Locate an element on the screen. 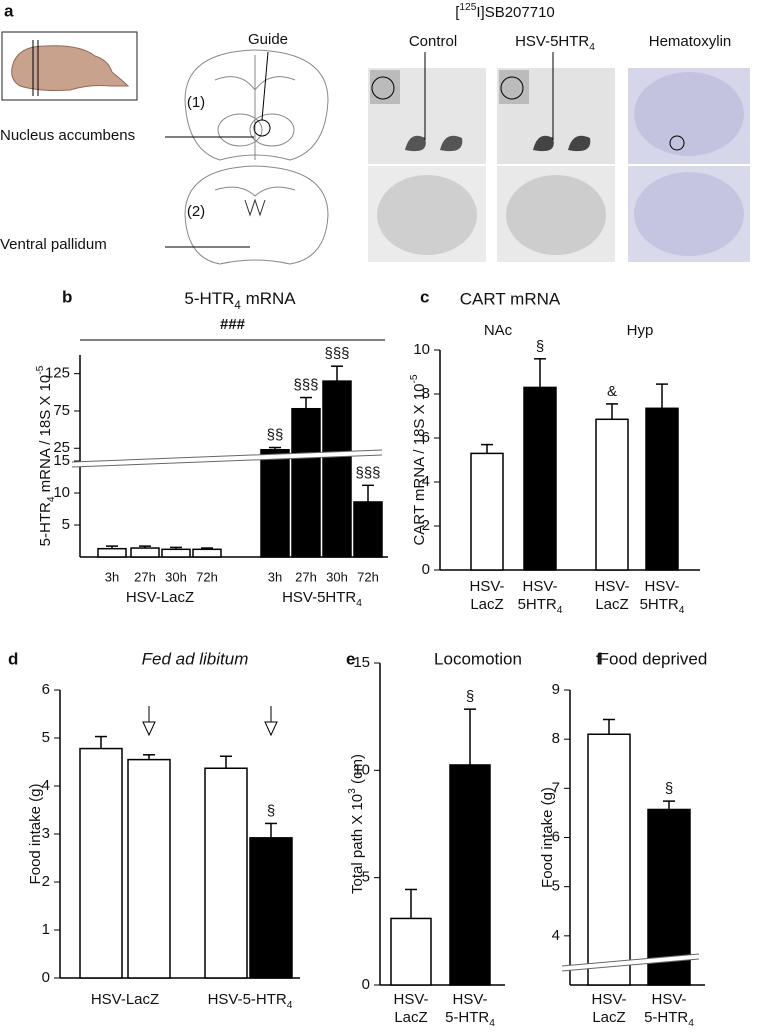 This screenshot has height=1032, width=759. group-label: Hyp is located at coordinates (640, 330).